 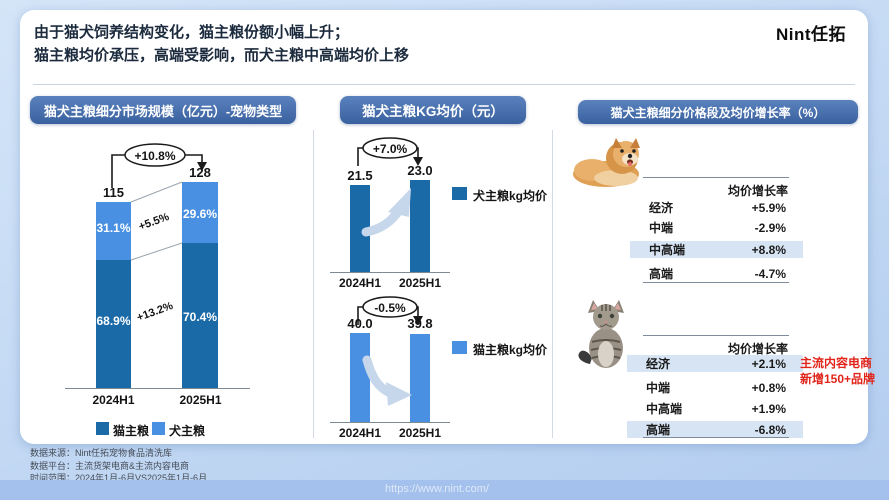 What do you see at coordinates (716, 227) in the screenshot?
I see `dog-table-row-mid: 中端 -2.9%` at bounding box center [716, 227].